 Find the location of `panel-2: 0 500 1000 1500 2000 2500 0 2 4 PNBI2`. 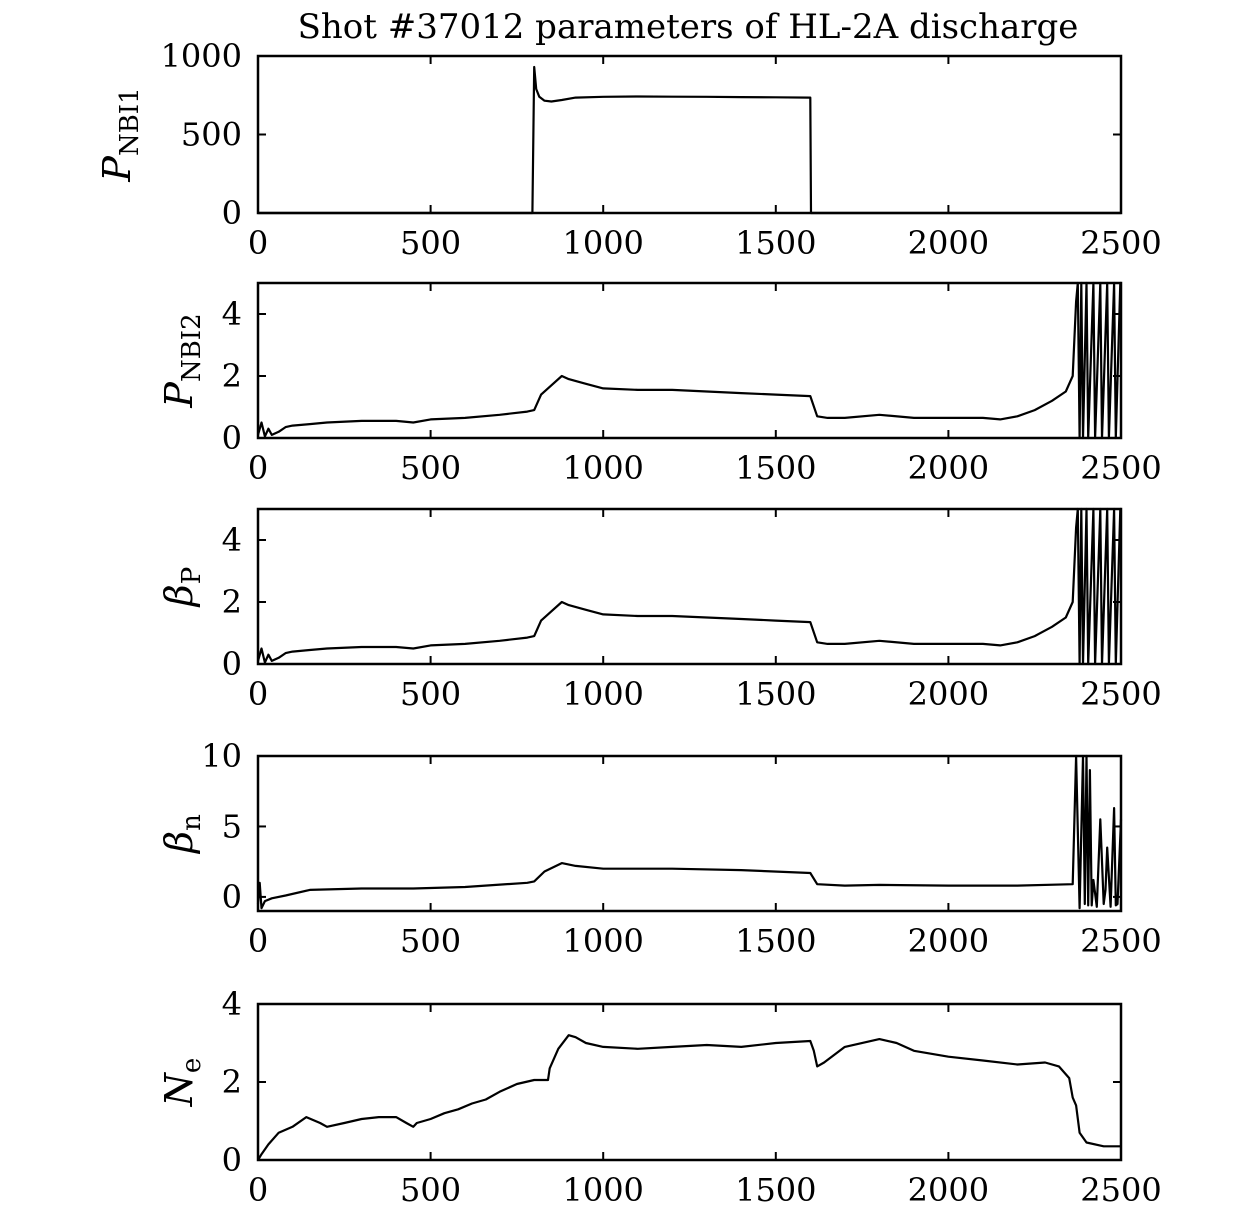

panel-2: 0 500 1000 1500 2000 2500 0 2 4 PNBI2 is located at coordinates (659, 384).